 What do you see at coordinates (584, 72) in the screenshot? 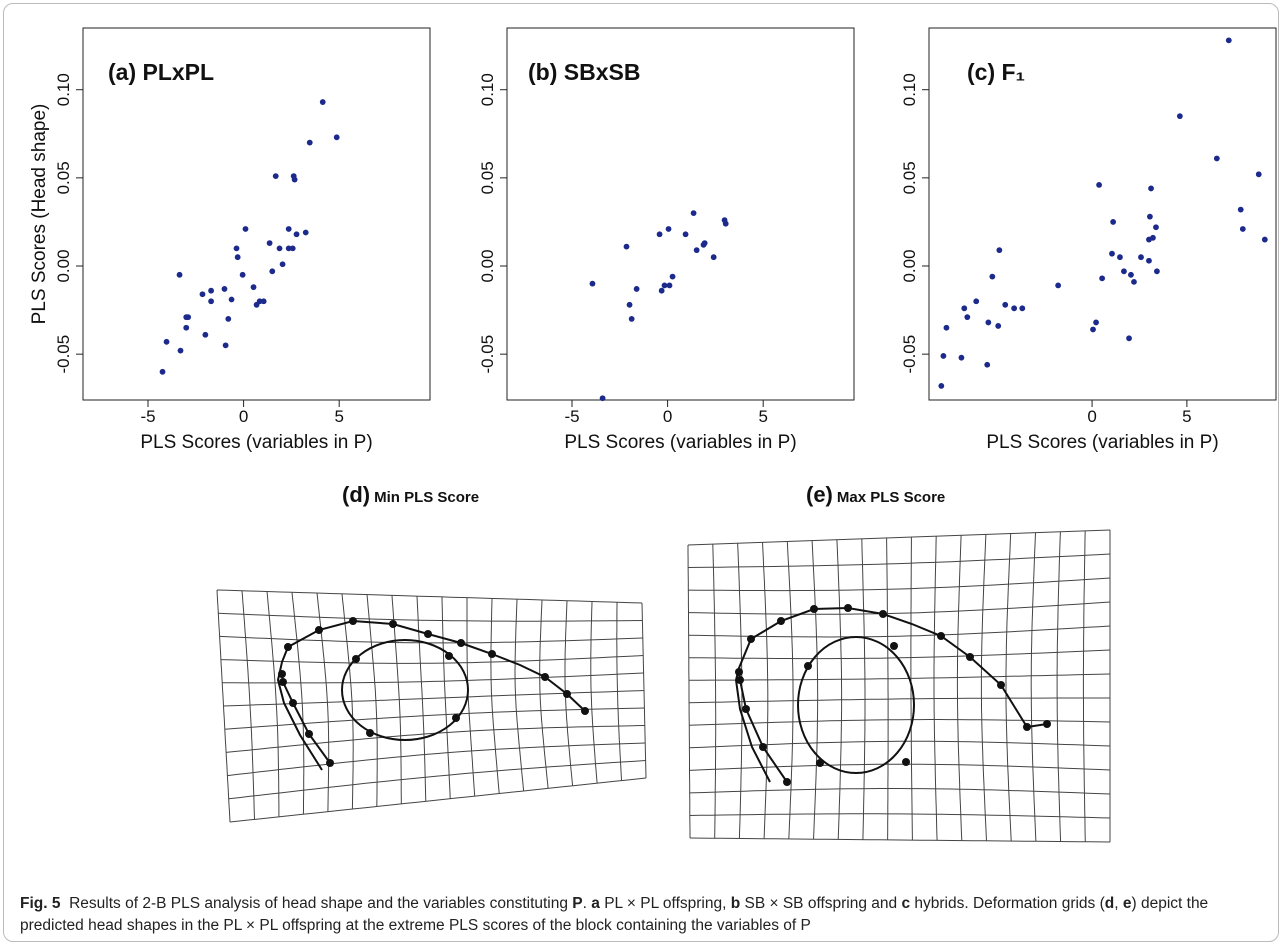
I see `panel-title: (b) SBxSB` at bounding box center [584, 72].